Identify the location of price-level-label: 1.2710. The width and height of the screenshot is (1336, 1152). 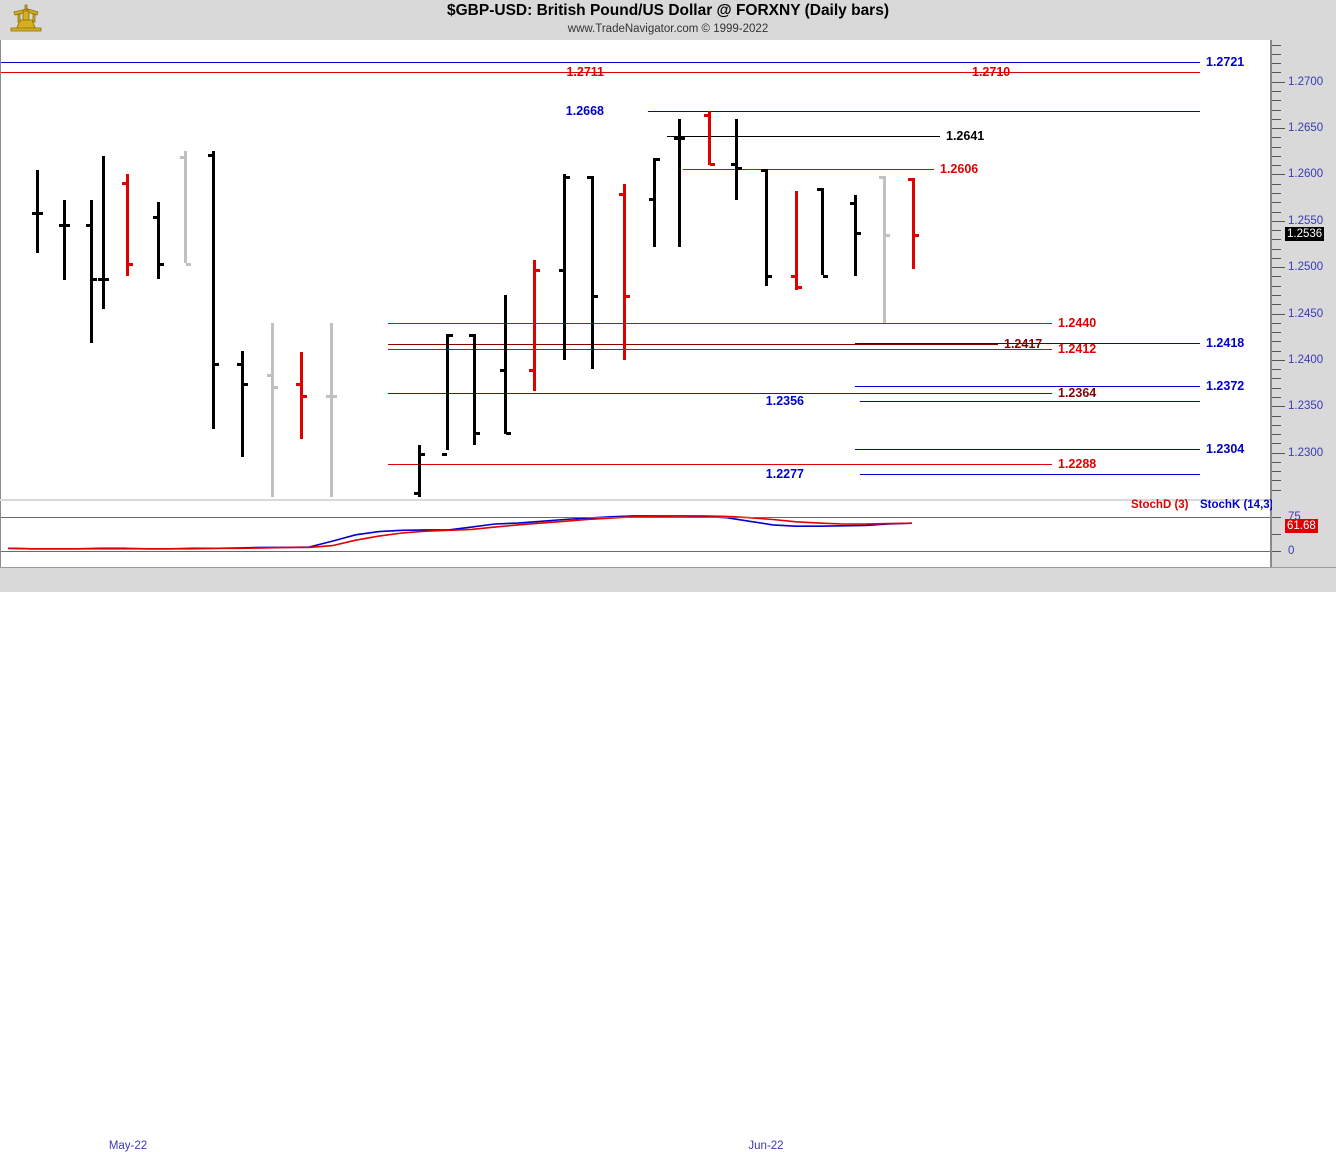
(991, 72).